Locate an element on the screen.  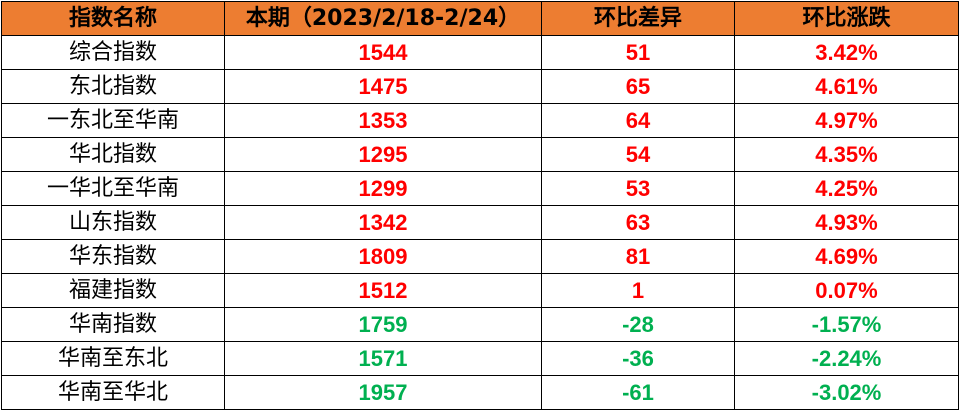
table-row: 华北指数 1295 54 4.35% is located at coordinates (480, 154).